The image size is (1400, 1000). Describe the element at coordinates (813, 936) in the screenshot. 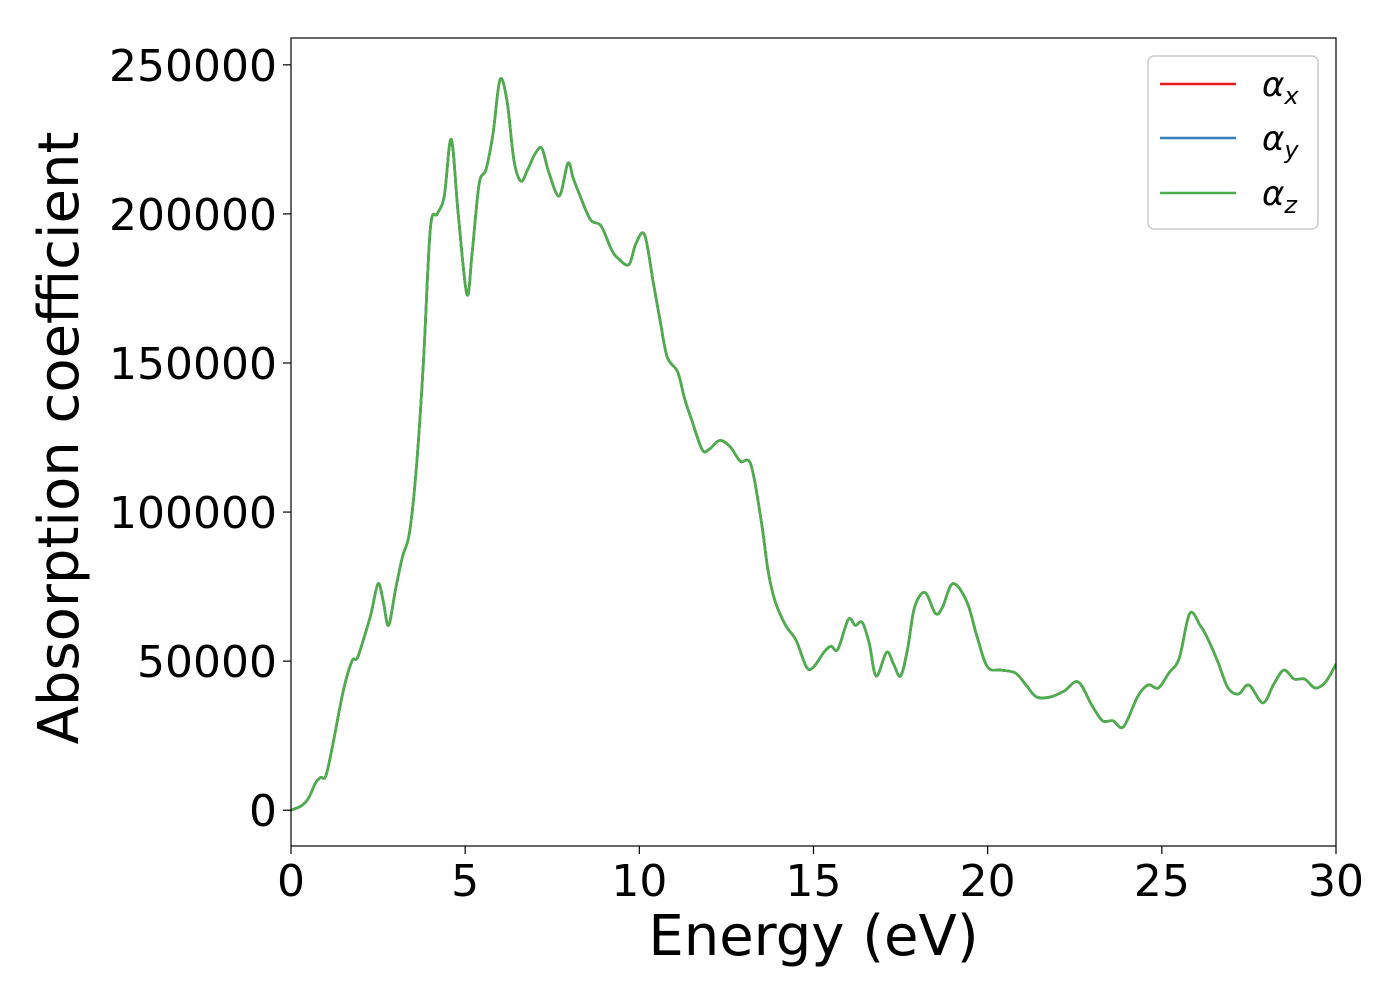

I see `x-axis-label: Energy (eV)` at that location.